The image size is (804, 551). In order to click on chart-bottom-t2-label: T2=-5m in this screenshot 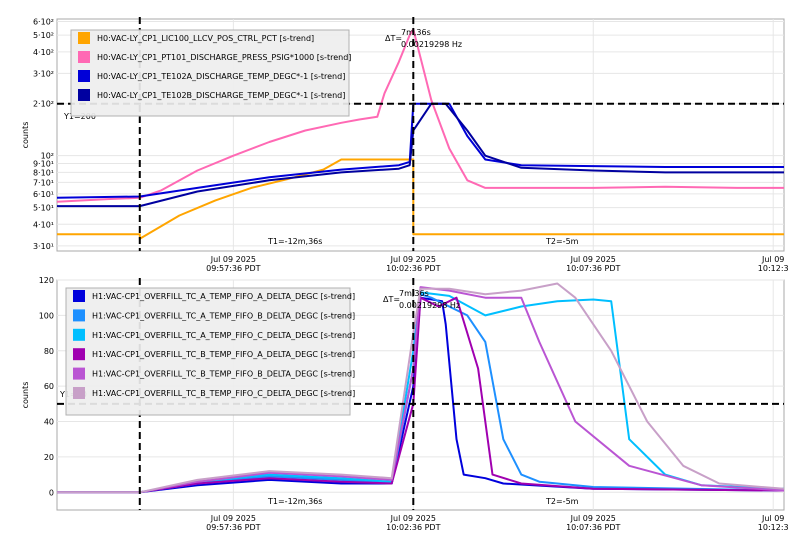, I will do `click(562, 501)`.